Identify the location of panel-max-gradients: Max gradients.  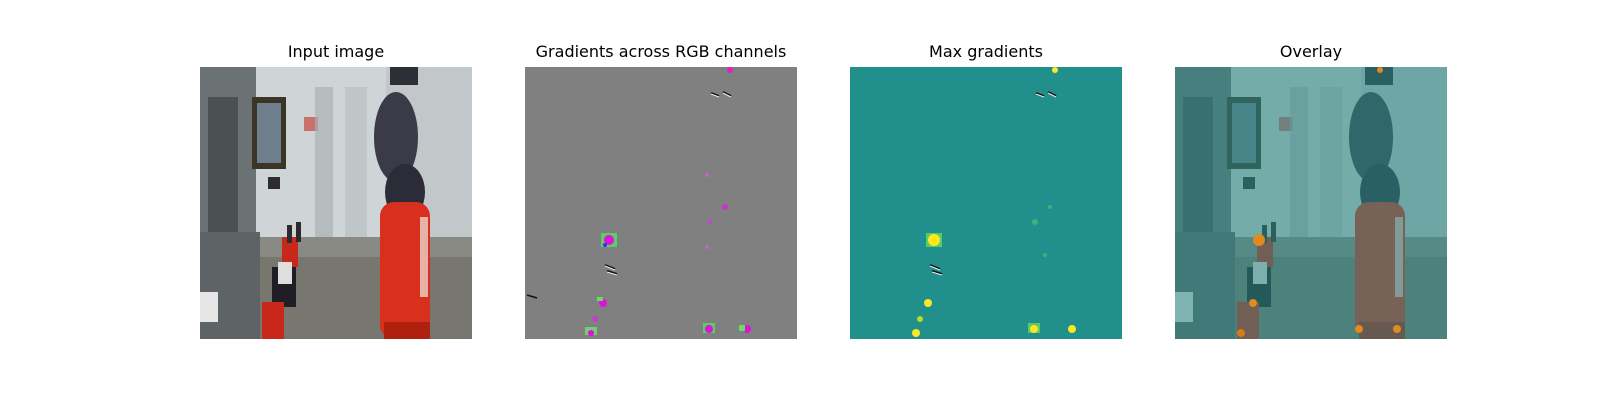
(986, 189).